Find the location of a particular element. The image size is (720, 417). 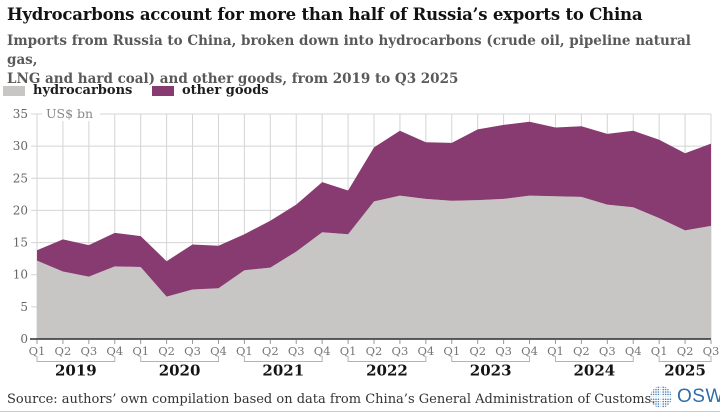

svg-text: 10 is located at coordinates (20, 275).